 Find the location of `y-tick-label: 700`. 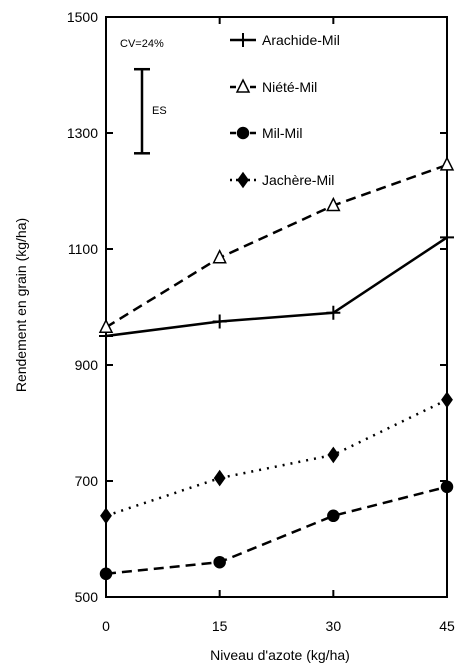

y-tick-label: 700 is located at coordinates (87, 481).